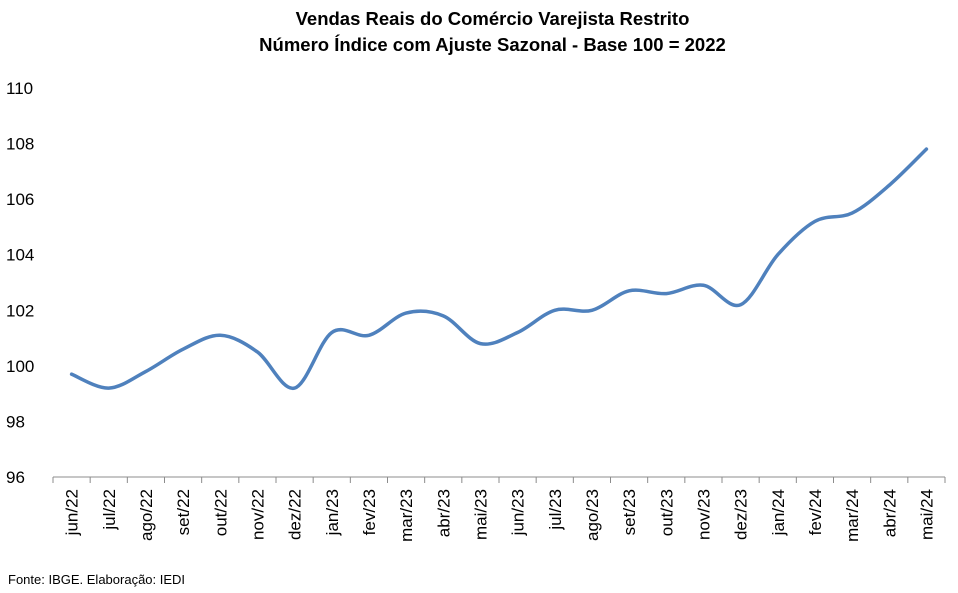 This screenshot has height=593, width=958. Describe the element at coordinates (443, 513) in the screenshot. I see `x-tick-label: abr/23` at that location.